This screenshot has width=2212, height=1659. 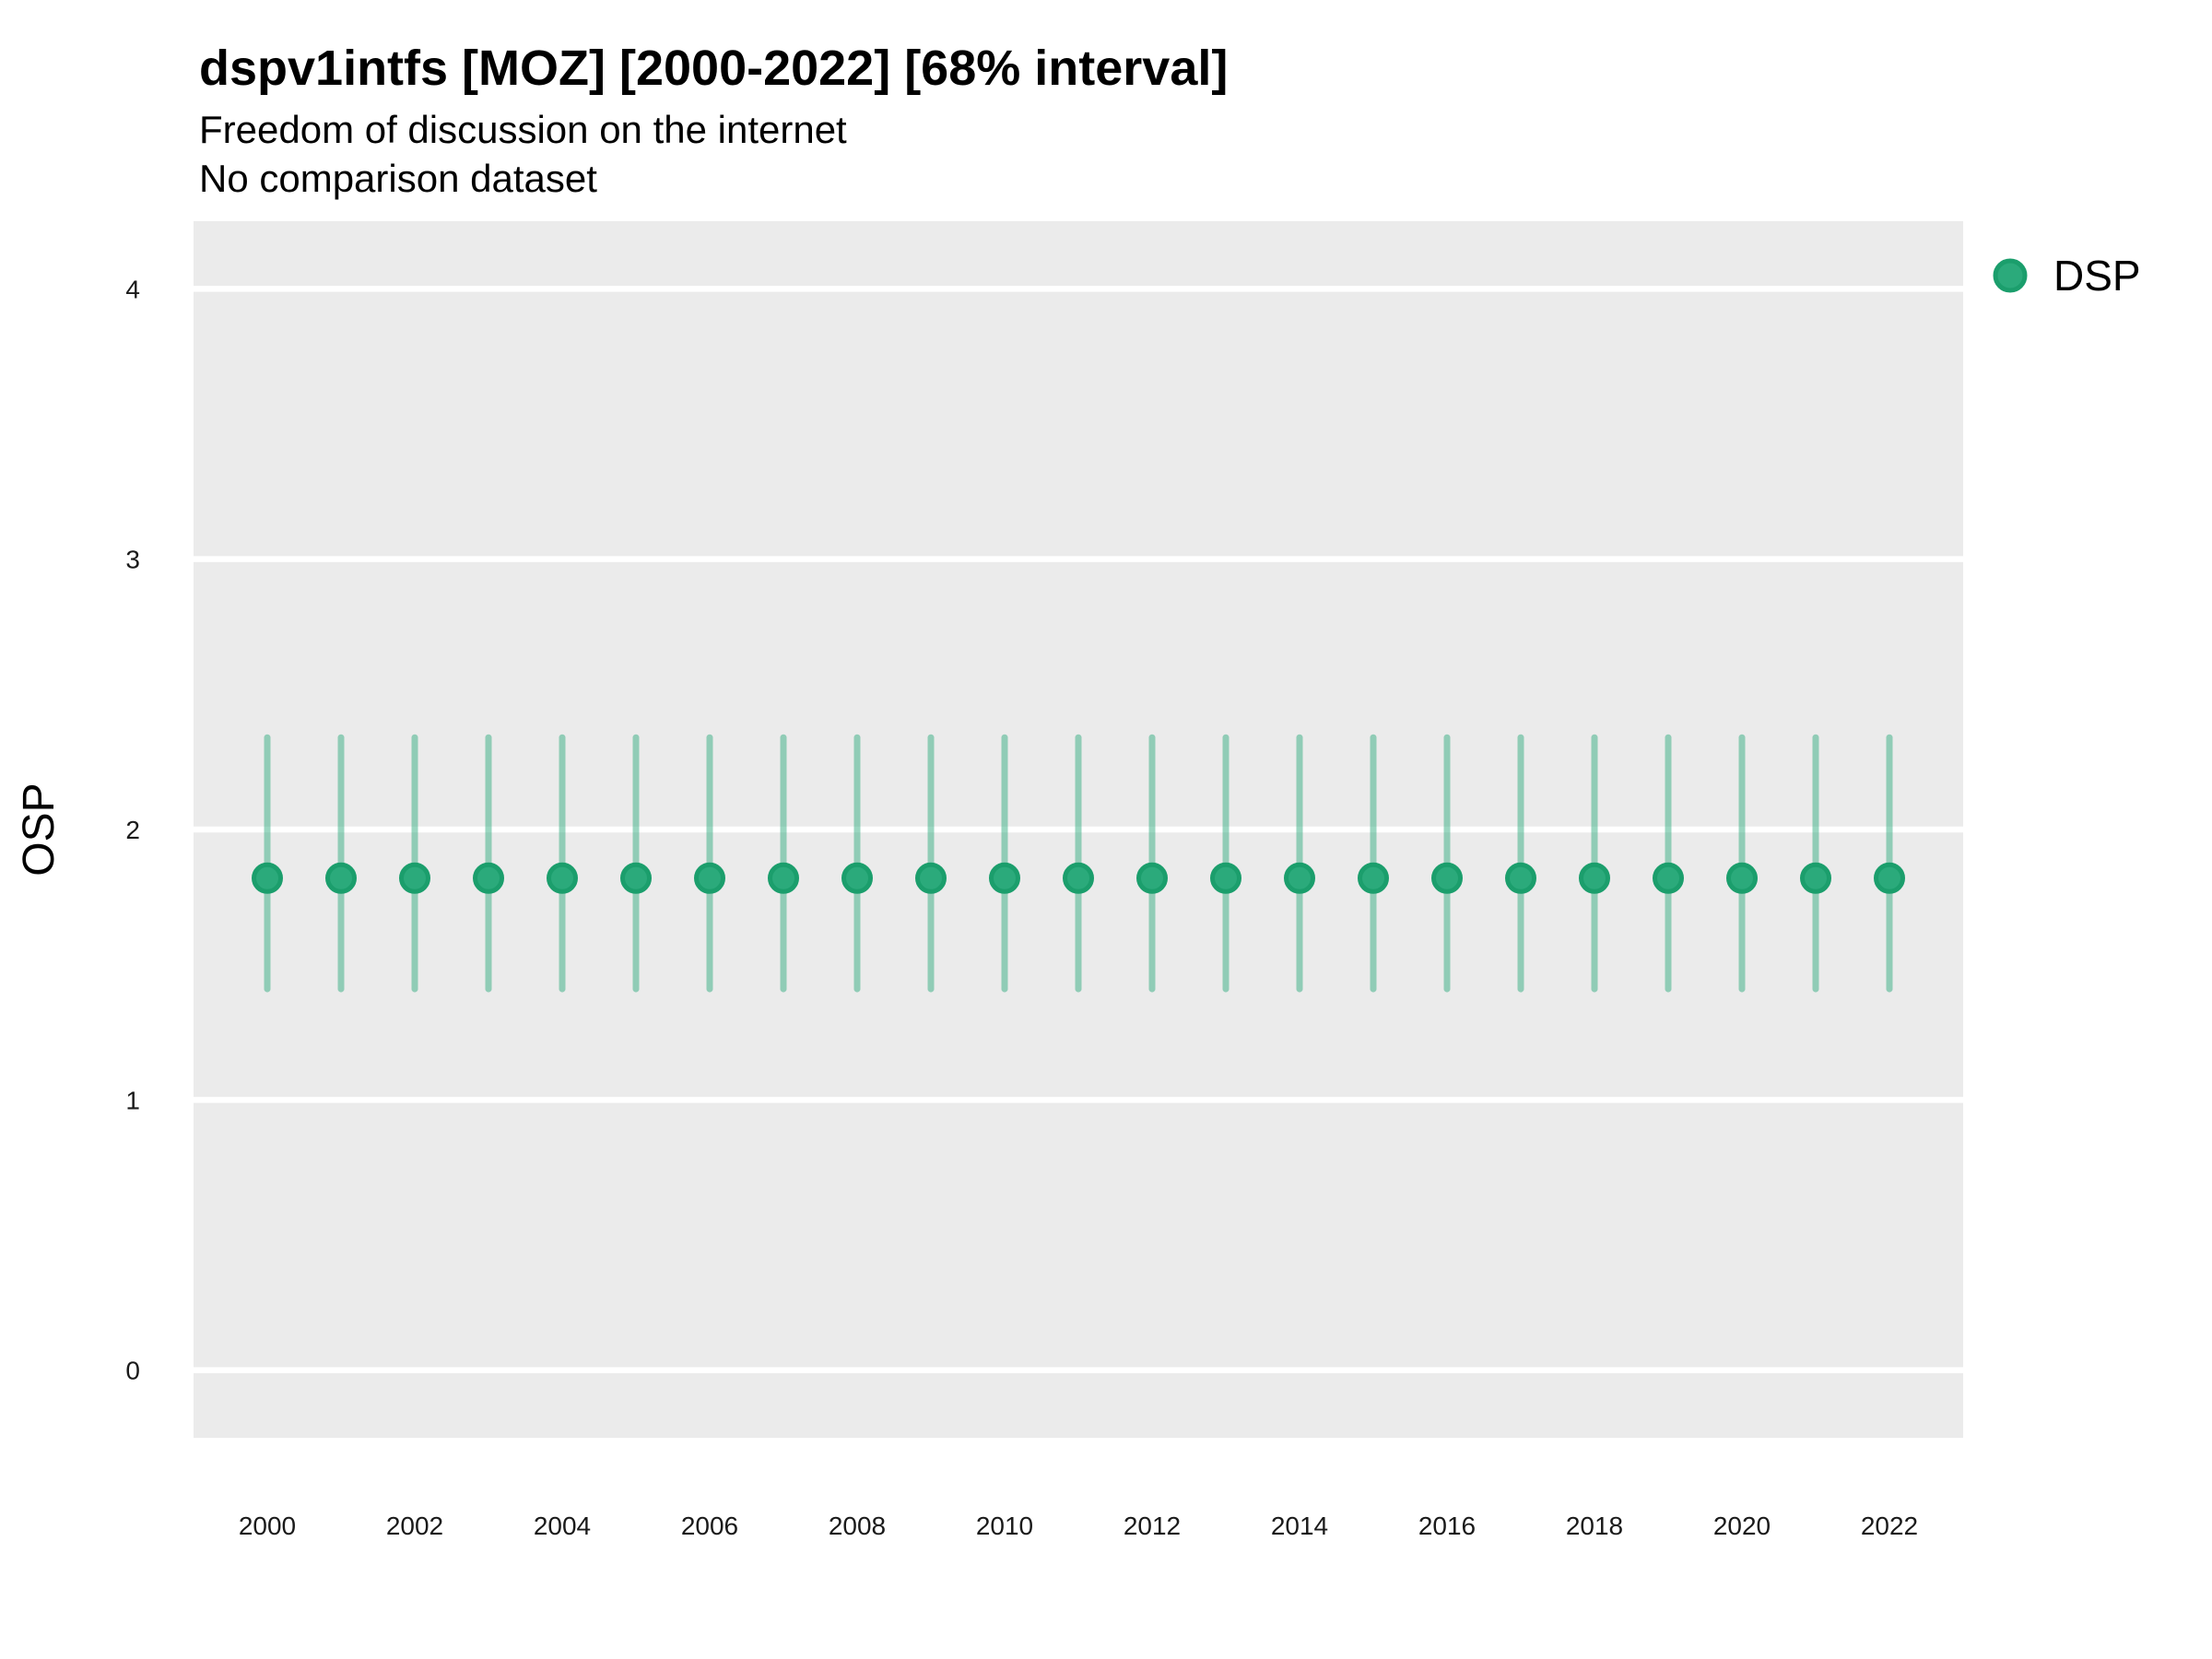 What do you see at coordinates (2097, 276) in the screenshot?
I see `legend-label: DSP` at bounding box center [2097, 276].